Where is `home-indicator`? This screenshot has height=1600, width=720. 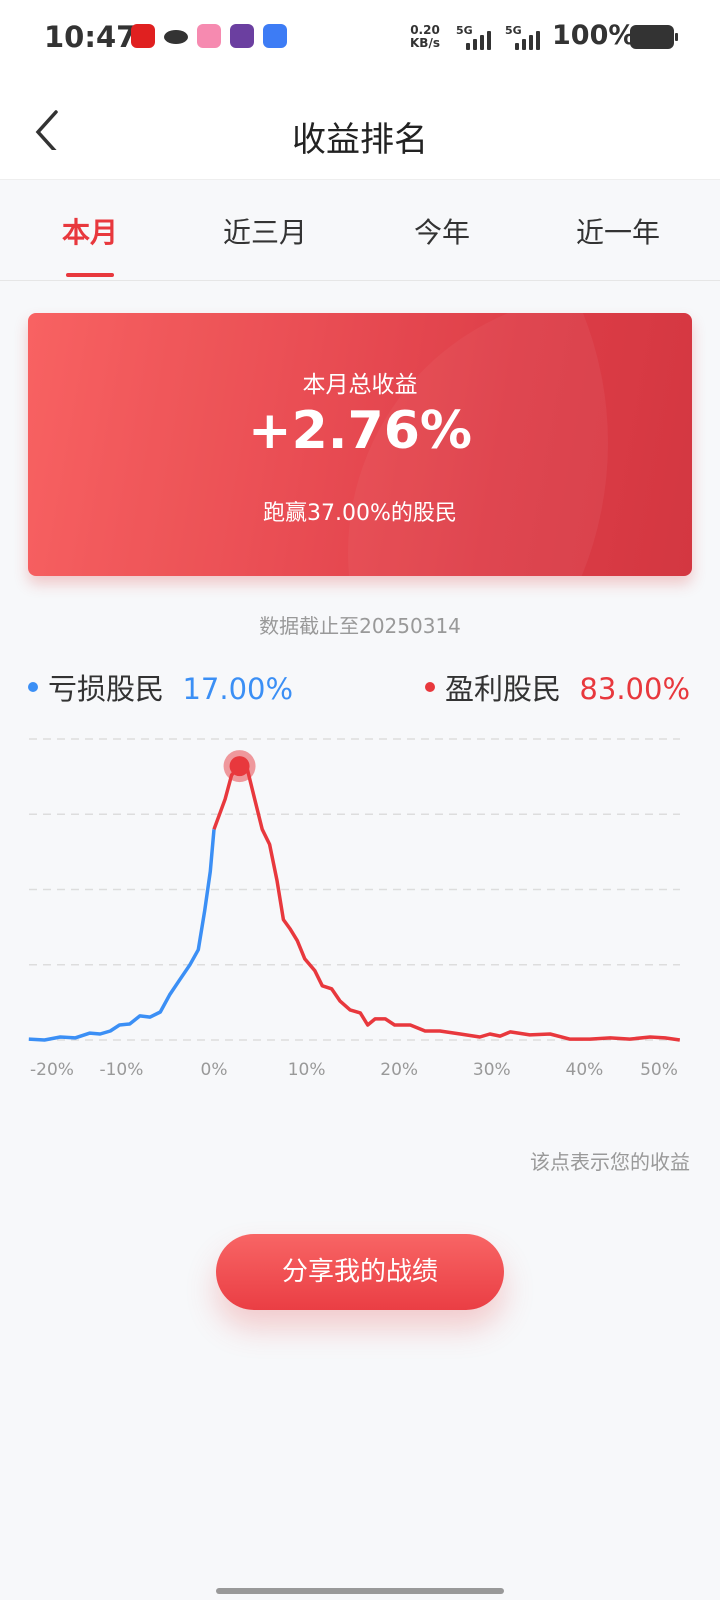 home-indicator is located at coordinates (360, 1591).